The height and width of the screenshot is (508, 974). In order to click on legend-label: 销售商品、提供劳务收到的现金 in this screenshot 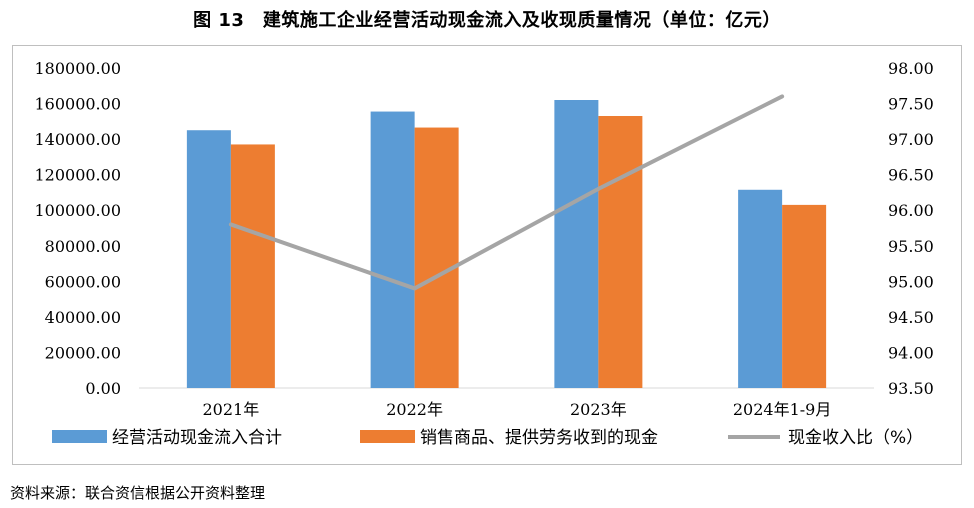, I will do `click(539, 438)`.